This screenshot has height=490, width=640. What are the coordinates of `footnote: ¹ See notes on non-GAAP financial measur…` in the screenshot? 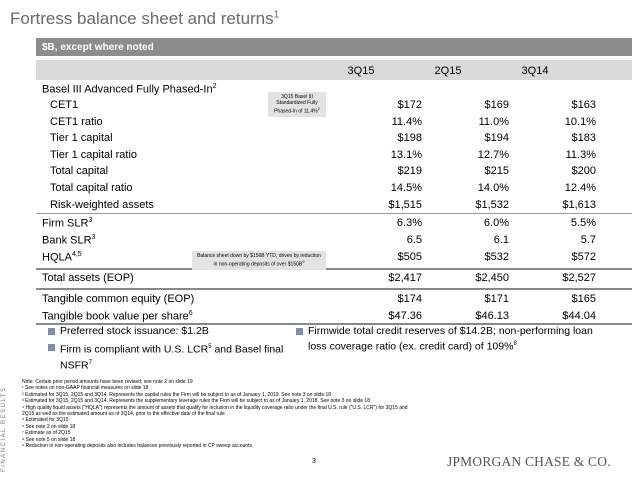 It's located at (85, 388).